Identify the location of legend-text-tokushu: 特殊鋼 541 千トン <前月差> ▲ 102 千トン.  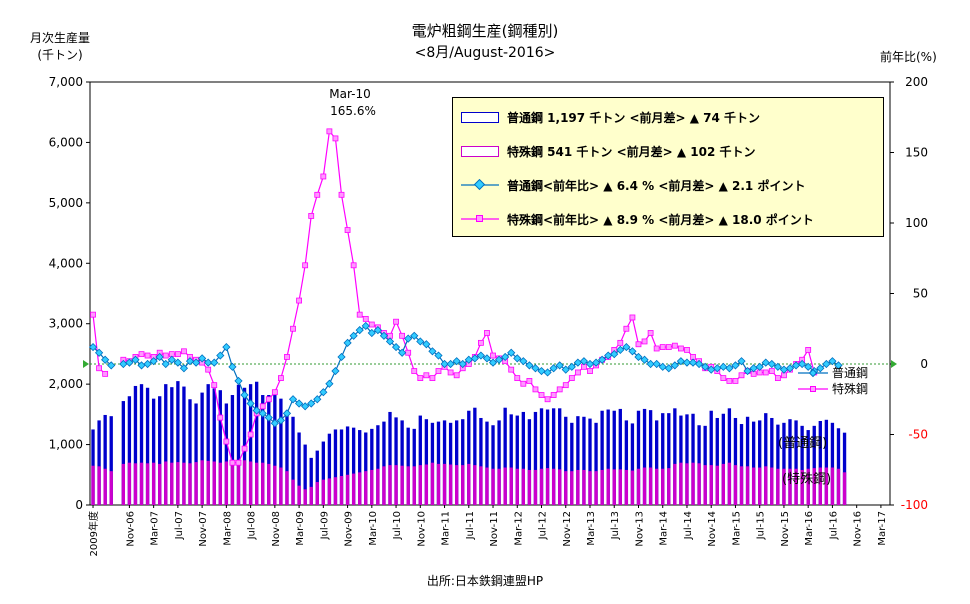
(631, 151).